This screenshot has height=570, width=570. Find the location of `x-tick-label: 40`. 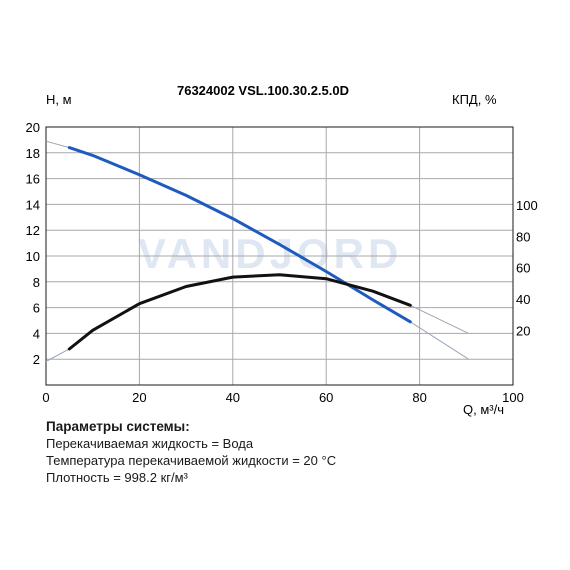

x-tick-label: 40 is located at coordinates (233, 397).